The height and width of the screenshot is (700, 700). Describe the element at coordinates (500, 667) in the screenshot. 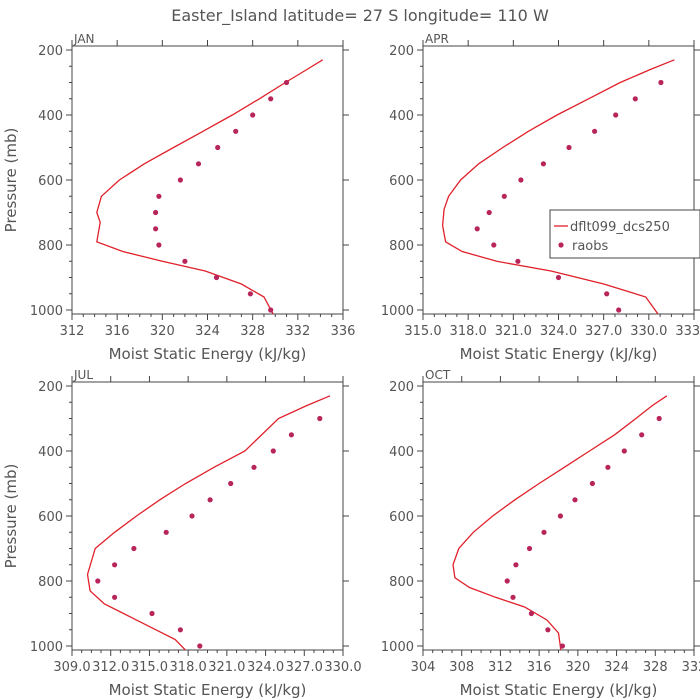

I see `x-tick-label: 312` at that location.